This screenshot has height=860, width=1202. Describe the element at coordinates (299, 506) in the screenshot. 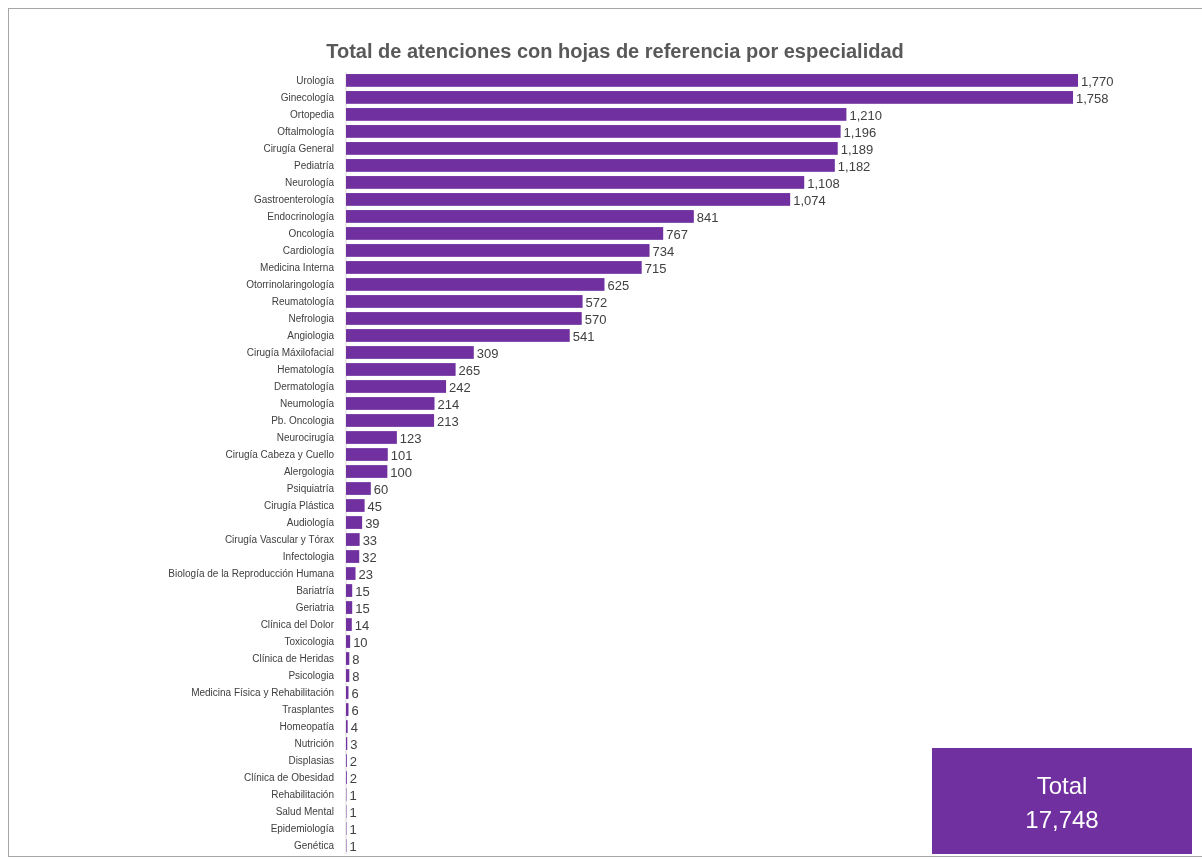

I see `y-tick-label: Cirugía Plástica` at that location.